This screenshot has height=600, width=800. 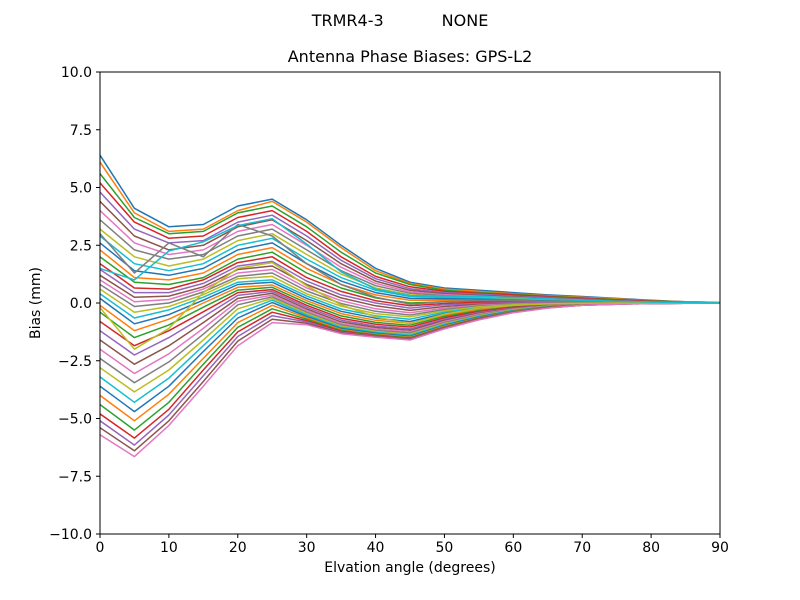 What do you see at coordinates (75, 477) in the screenshot?
I see `y-tick-label: −7.5` at bounding box center [75, 477].